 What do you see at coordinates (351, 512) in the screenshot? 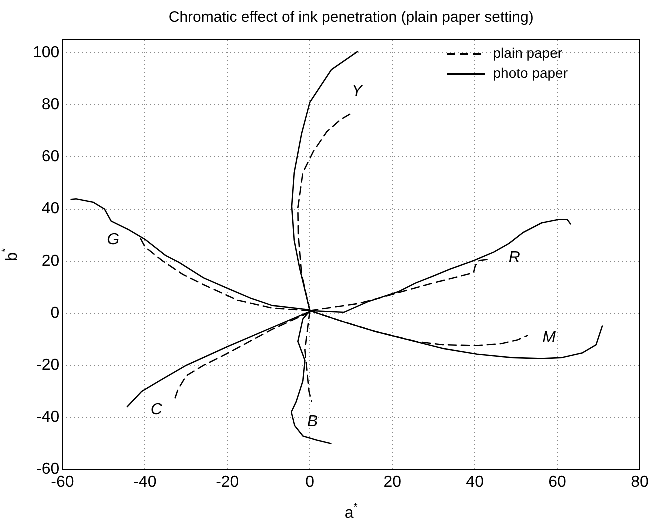
I see `x-axis-title: a*` at bounding box center [351, 512].